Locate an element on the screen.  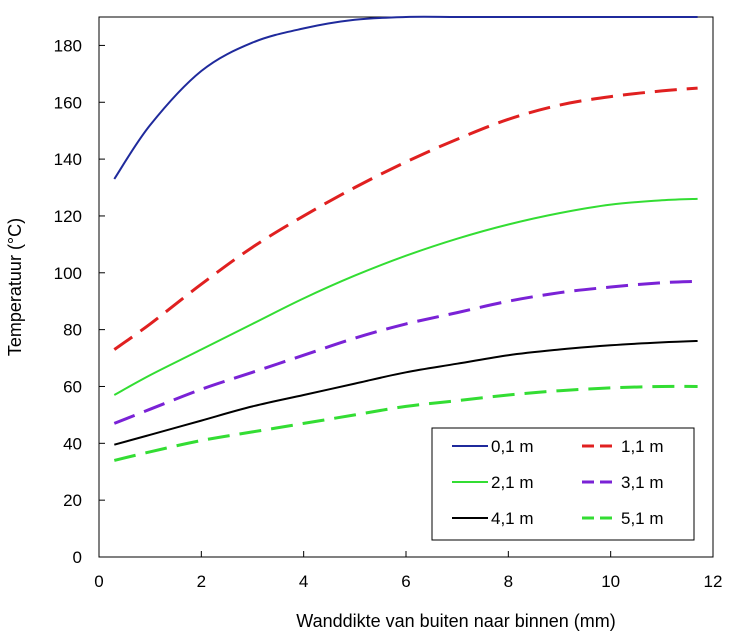
legend-label: 5,1 m is located at coordinates (642, 518).